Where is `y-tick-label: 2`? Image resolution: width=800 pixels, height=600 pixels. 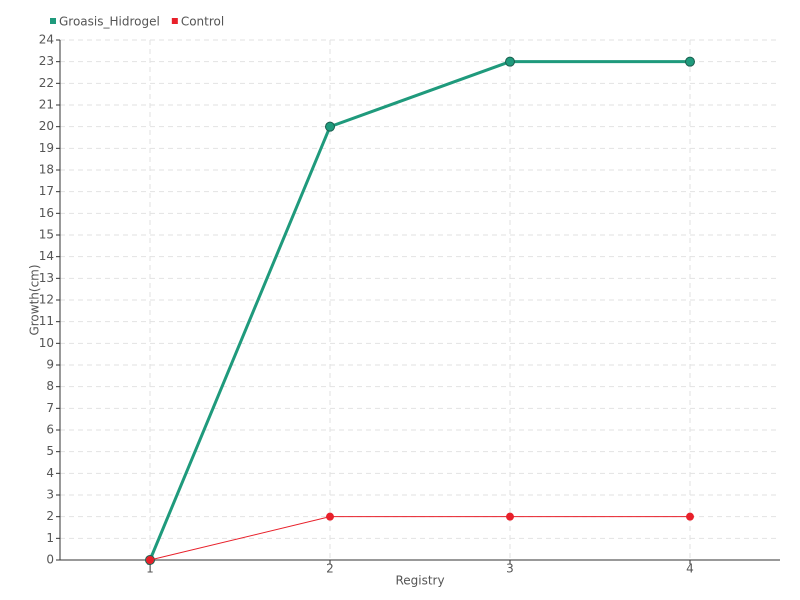
y-tick-label: 2 is located at coordinates (50, 516).